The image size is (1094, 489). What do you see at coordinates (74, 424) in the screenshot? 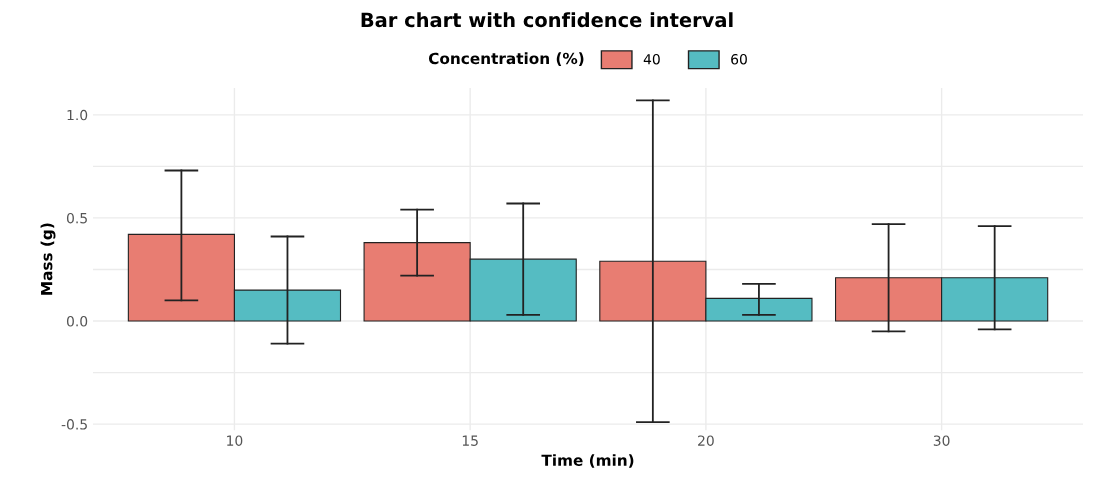
I see `y-tick-label: -0.5` at bounding box center [74, 424].